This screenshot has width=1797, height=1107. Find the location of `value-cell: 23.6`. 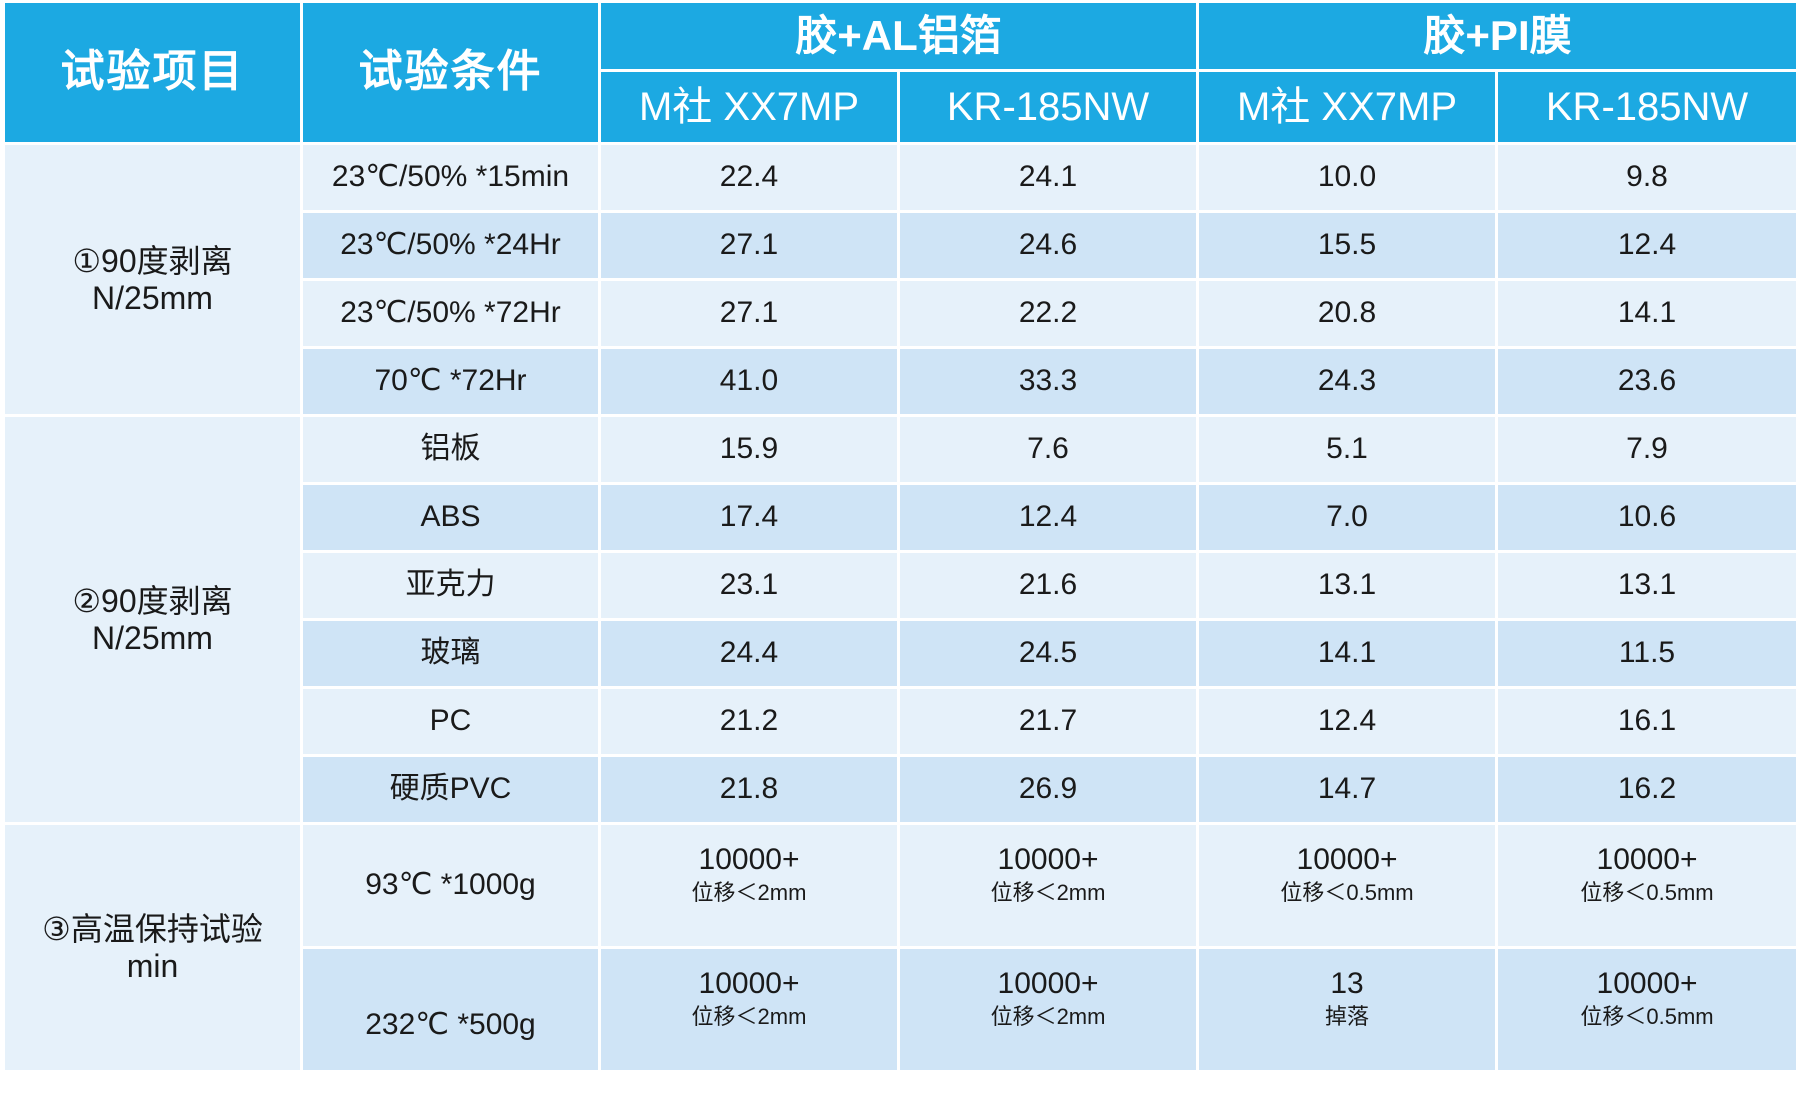

value-cell: 23.6 is located at coordinates (1646, 381).